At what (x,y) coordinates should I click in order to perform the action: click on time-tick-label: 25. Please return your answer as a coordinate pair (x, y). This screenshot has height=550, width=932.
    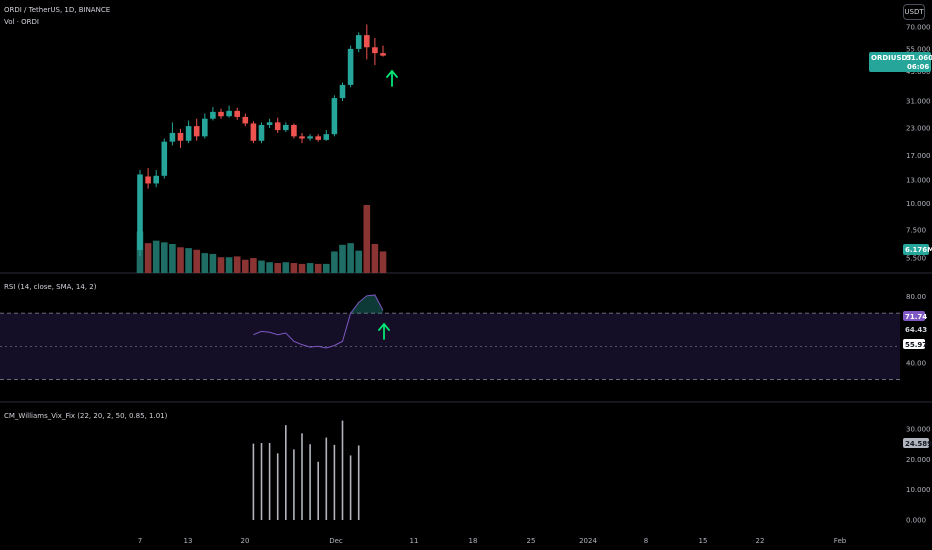
    Looking at the image, I should click on (531, 541).